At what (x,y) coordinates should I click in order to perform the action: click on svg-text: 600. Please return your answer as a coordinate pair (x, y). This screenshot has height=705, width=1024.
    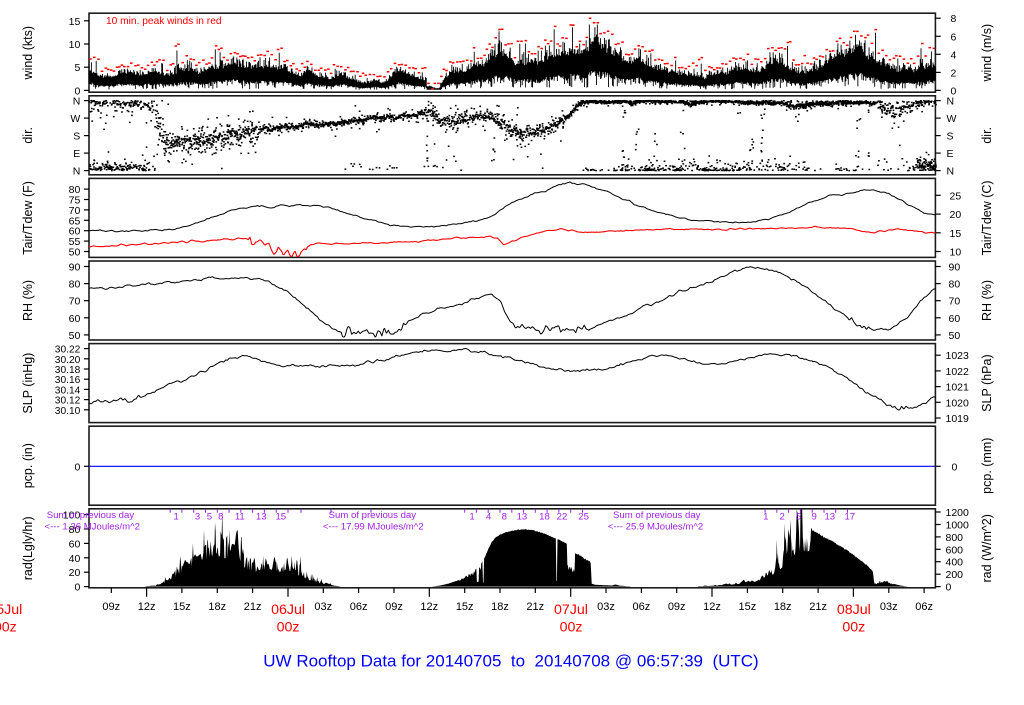
    Looking at the image, I should click on (955, 550).